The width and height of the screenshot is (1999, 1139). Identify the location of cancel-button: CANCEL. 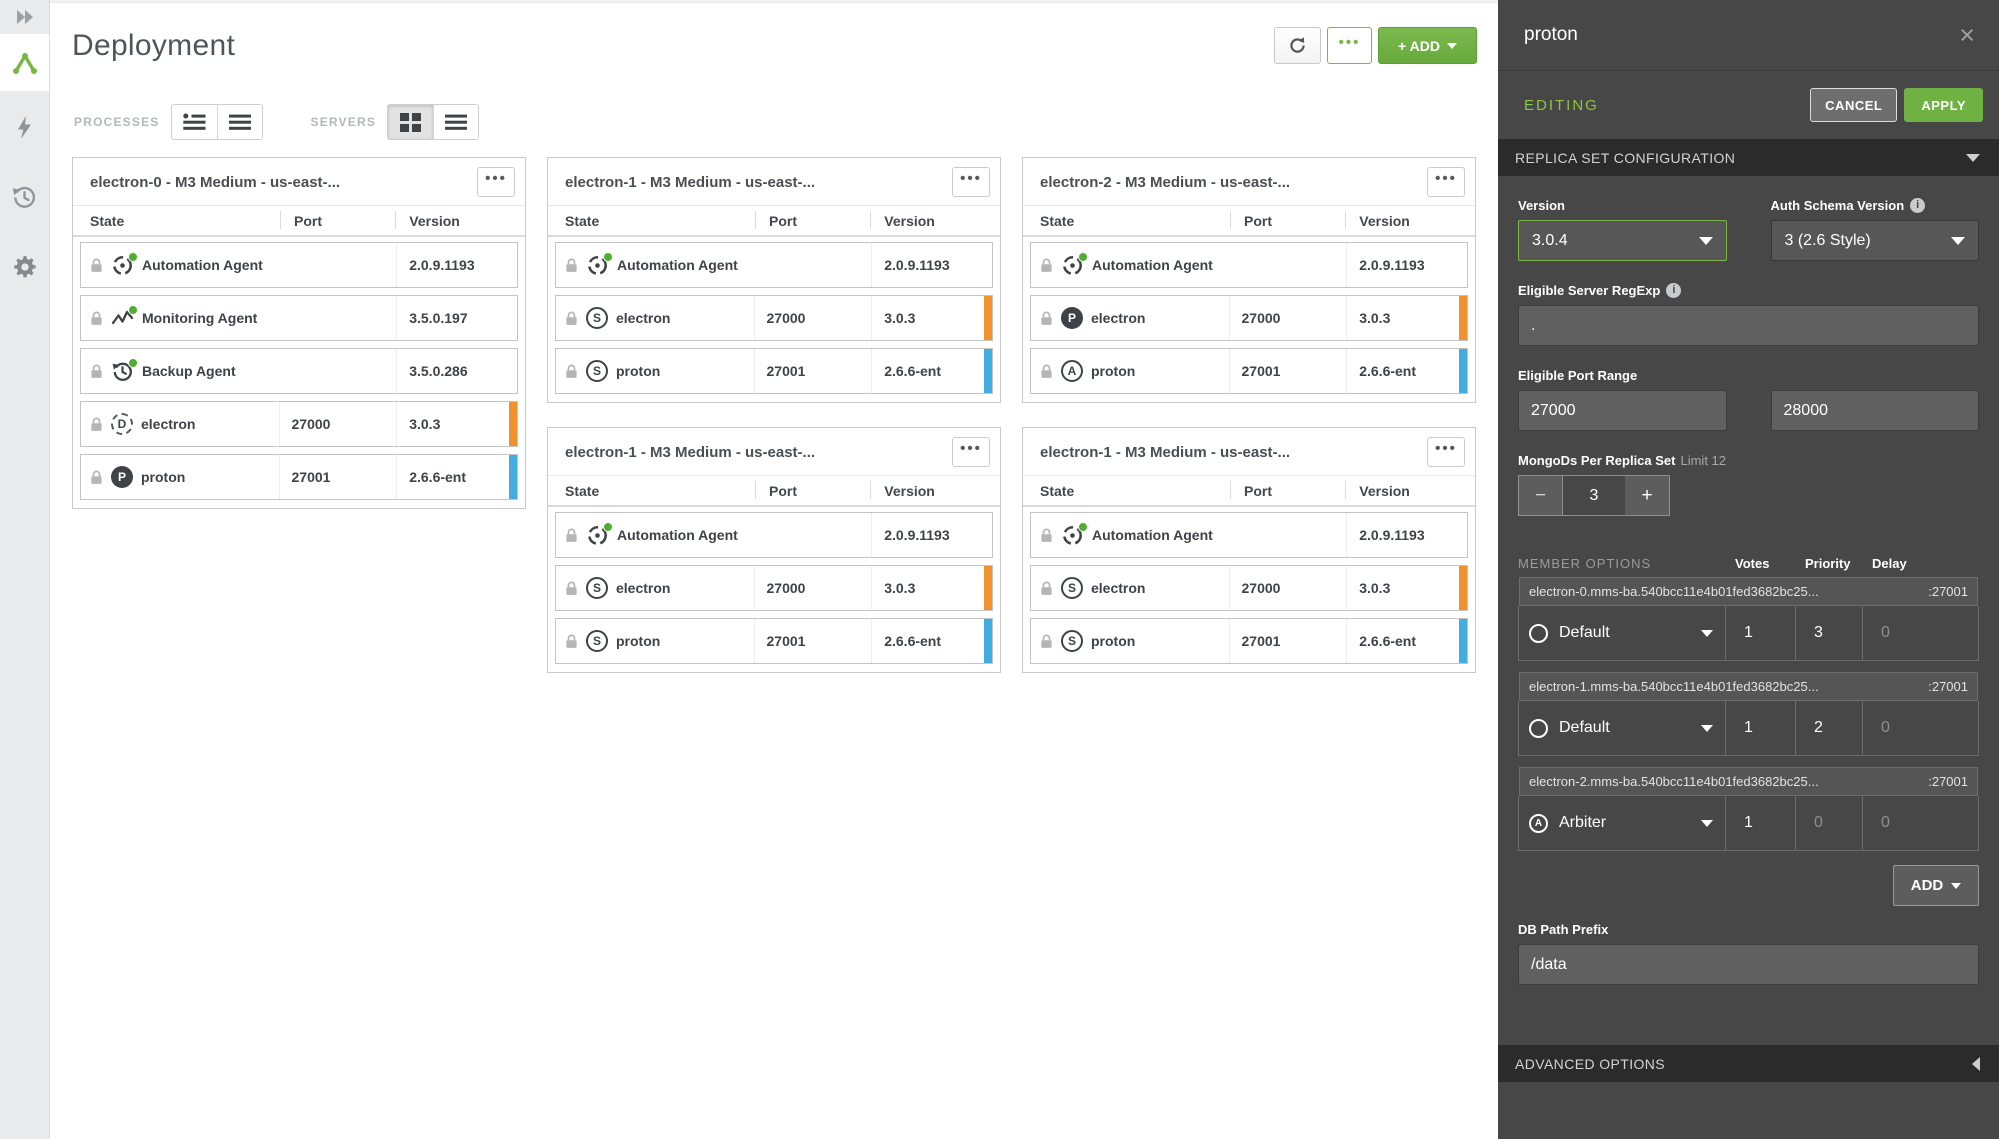
(1854, 105).